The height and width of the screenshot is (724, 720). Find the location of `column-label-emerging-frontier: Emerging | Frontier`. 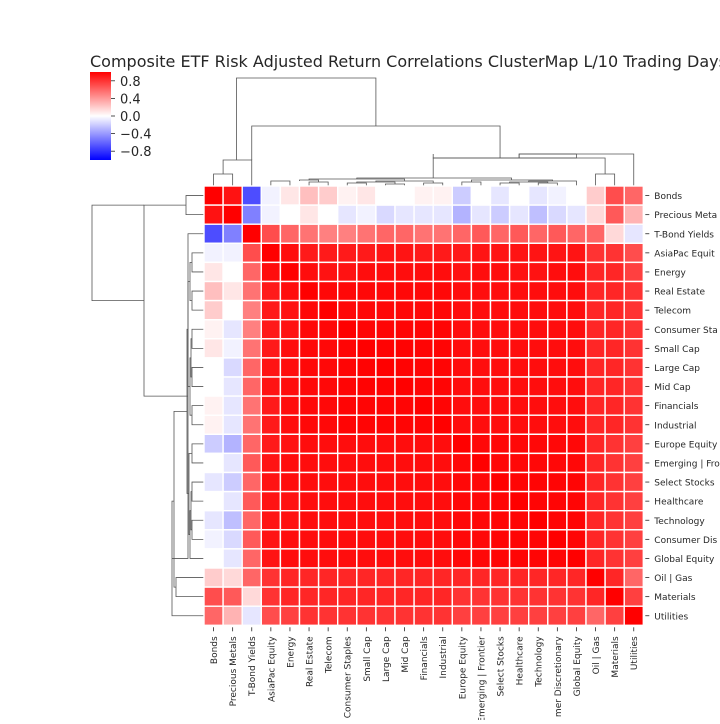

column-label-emerging-frontier: Emerging | Frontier is located at coordinates (482, 678).